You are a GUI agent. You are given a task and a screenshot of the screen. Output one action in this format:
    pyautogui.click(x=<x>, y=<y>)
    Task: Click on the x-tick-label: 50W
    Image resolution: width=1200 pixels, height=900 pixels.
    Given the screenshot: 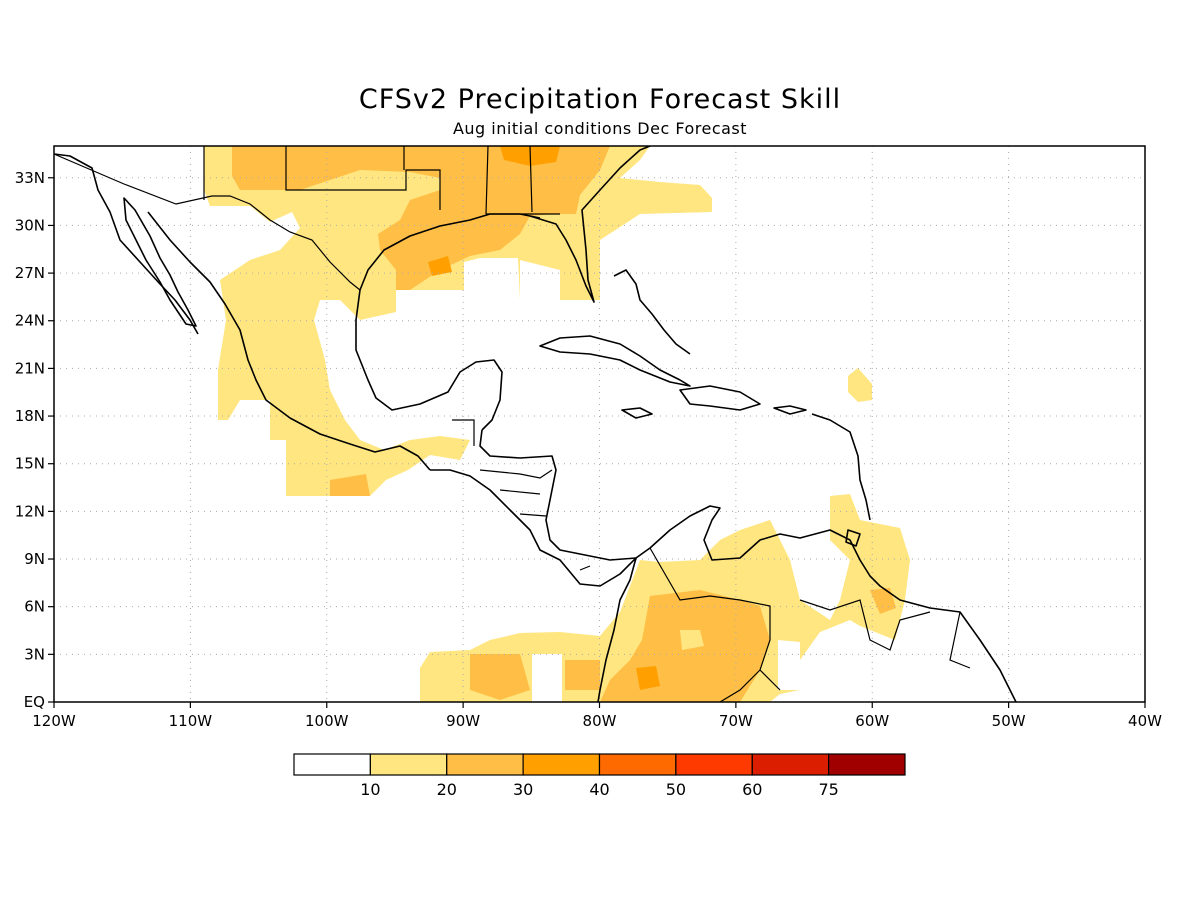 What is the action you would take?
    pyautogui.click(x=1009, y=721)
    